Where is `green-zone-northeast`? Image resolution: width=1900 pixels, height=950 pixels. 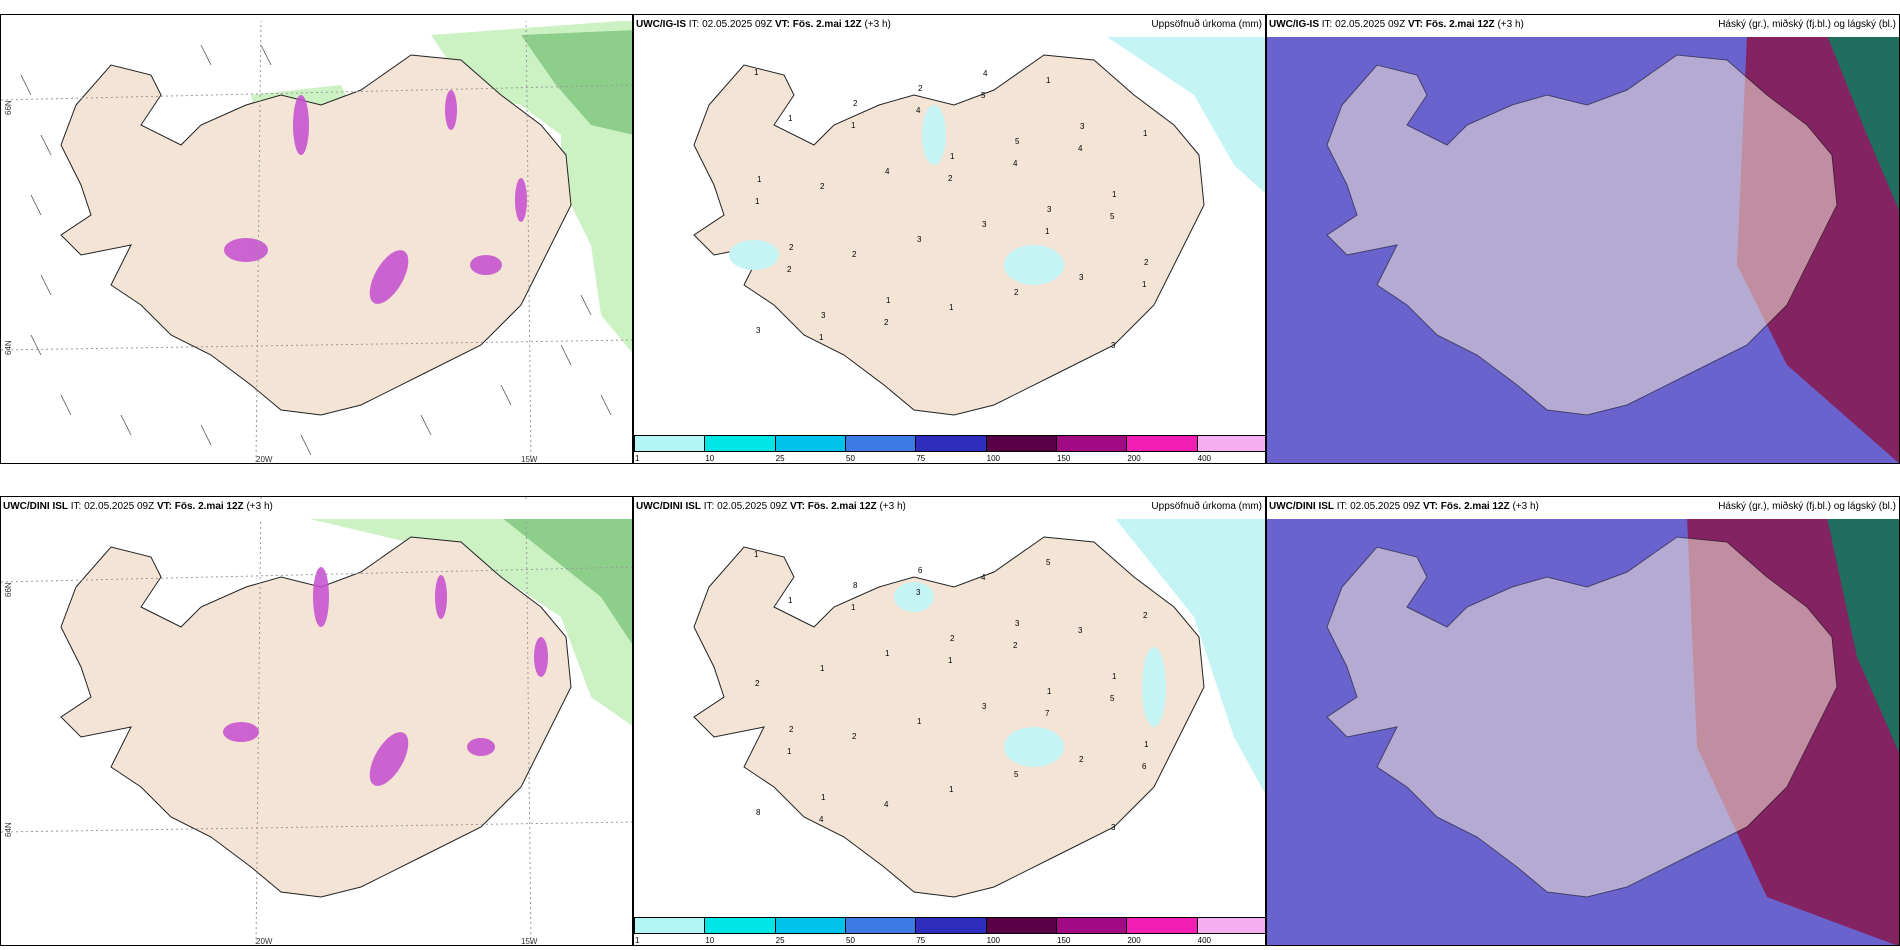
green-zone-northeast is located at coordinates (466, 621).